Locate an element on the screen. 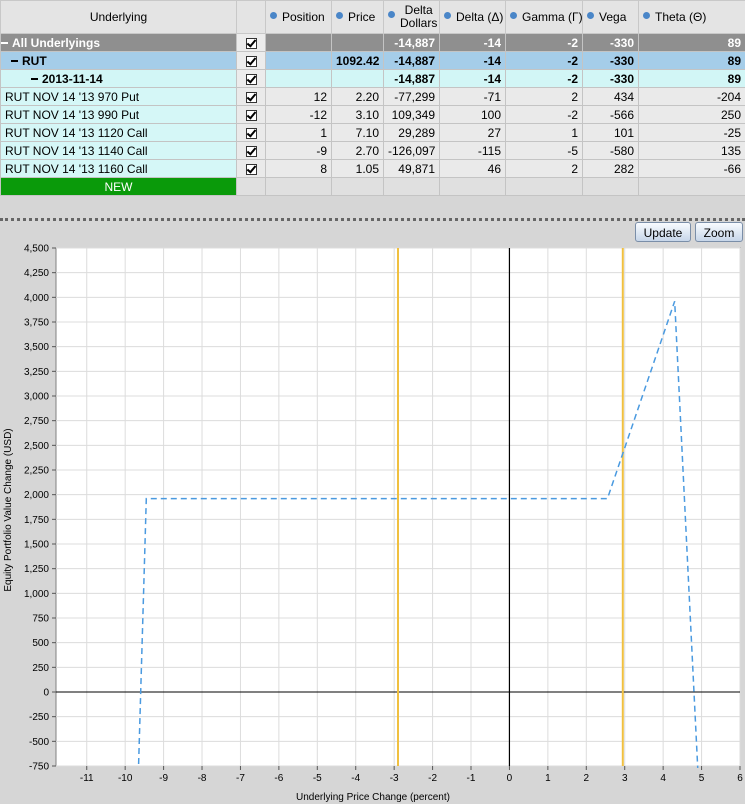  header-label-wrap: Delta Dollars is located at coordinates (418, 17).